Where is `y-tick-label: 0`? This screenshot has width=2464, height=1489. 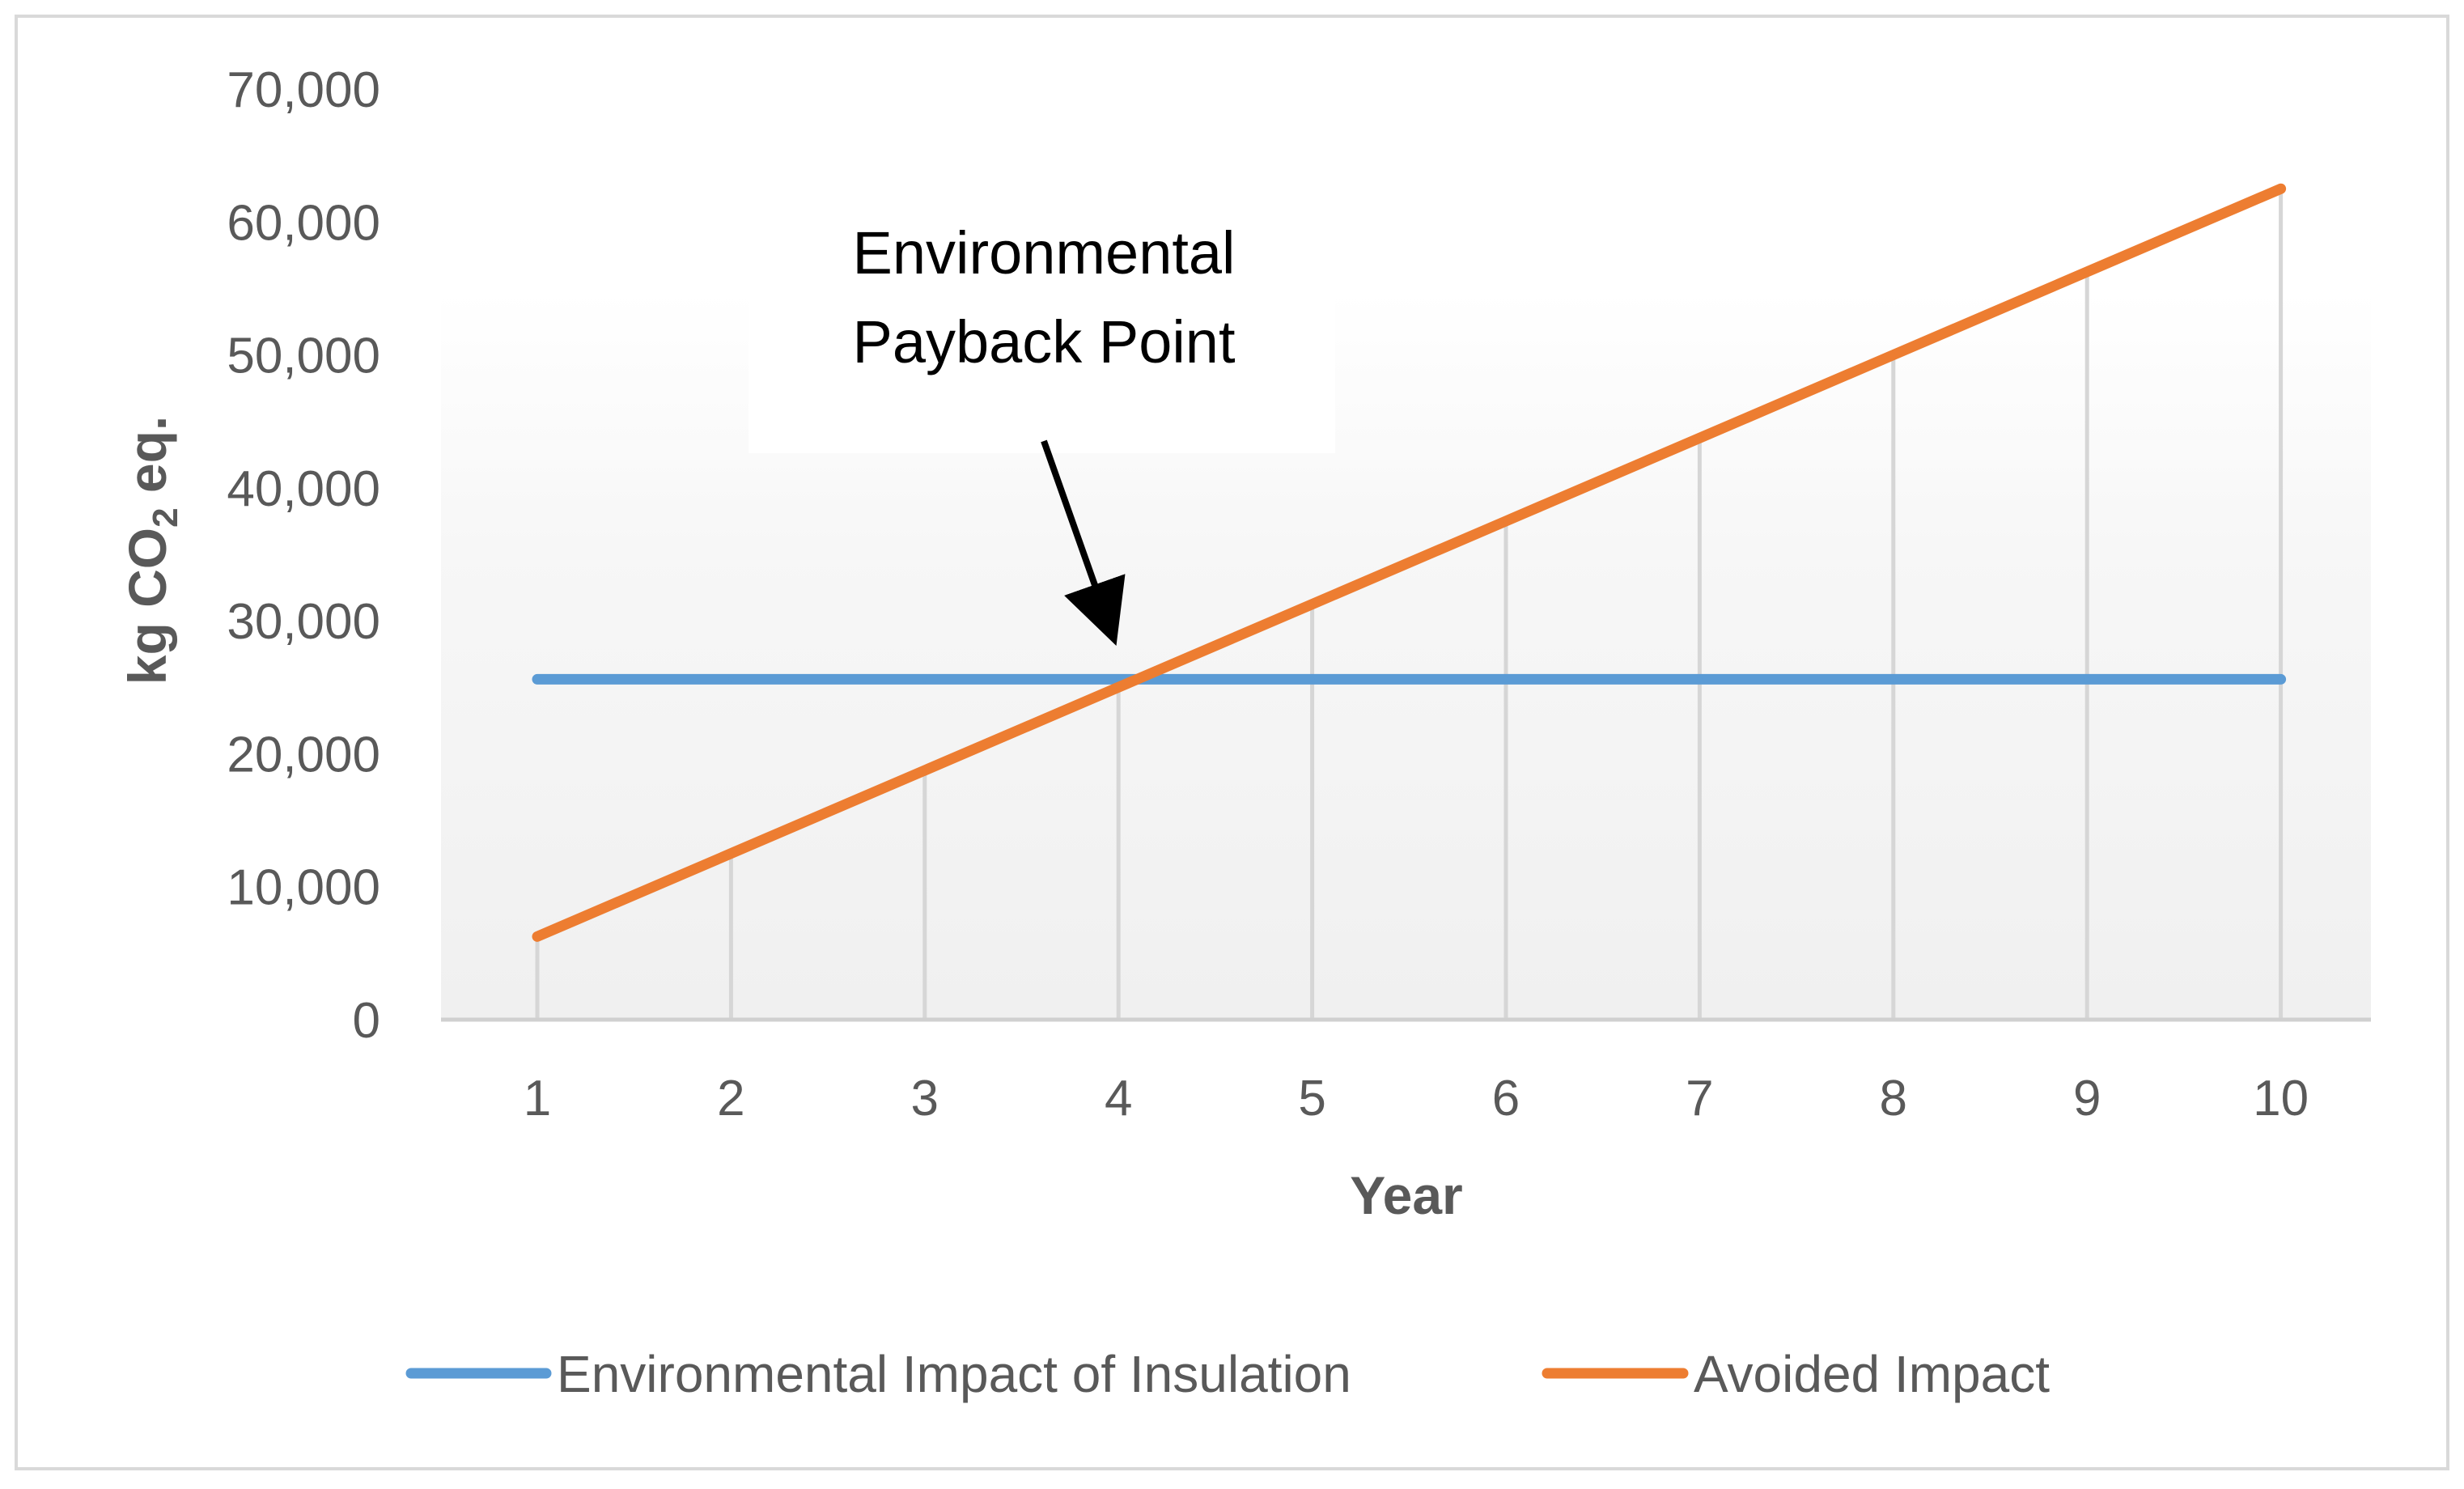 y-tick-label: 0 is located at coordinates (366, 1021).